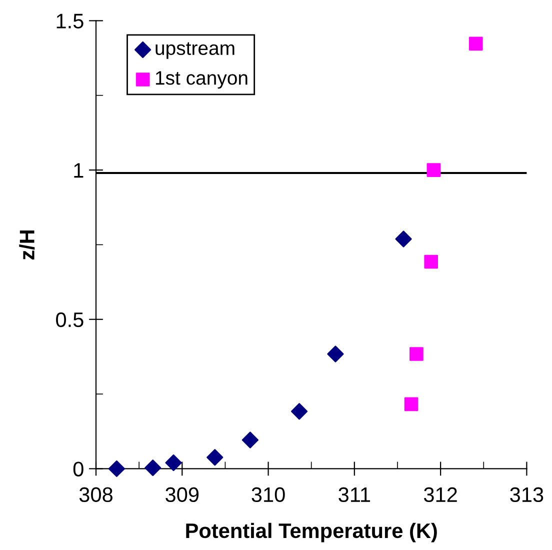 This screenshot has height=550, width=552. I want to click on y-axis-title: z/H, so click(27, 245).